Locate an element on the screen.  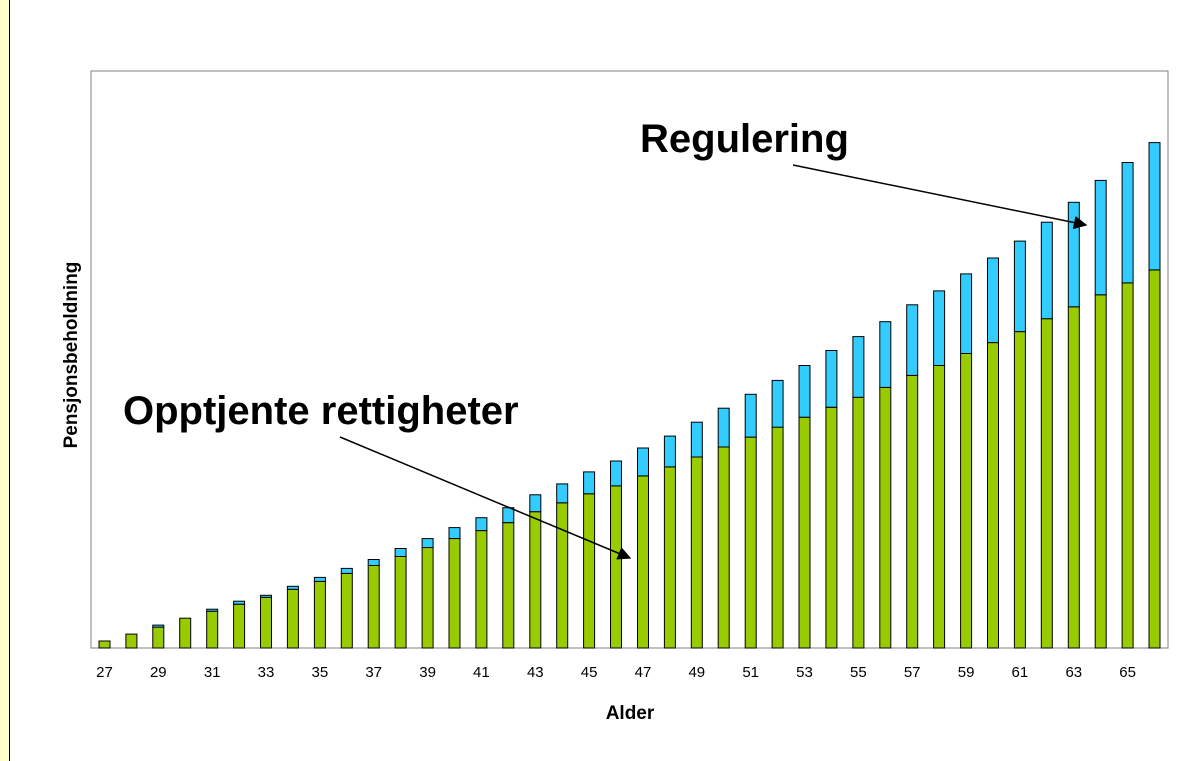
x-tick-label-39: 39 is located at coordinates (427, 672).